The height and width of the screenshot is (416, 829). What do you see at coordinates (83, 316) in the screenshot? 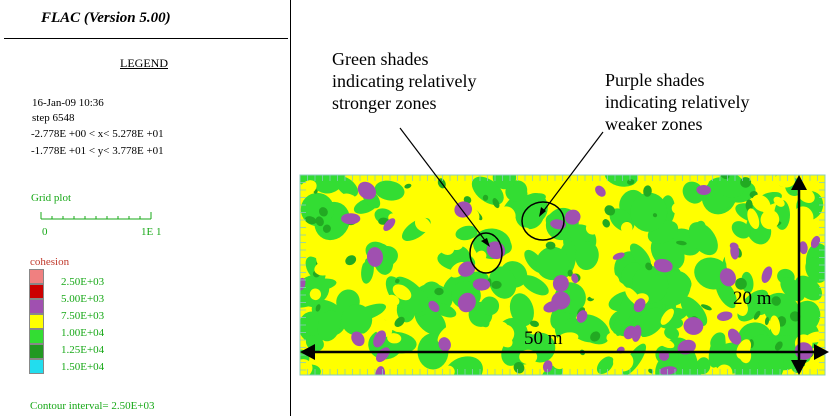
I see `cohesion-value: 7.50E+03` at bounding box center [83, 316].